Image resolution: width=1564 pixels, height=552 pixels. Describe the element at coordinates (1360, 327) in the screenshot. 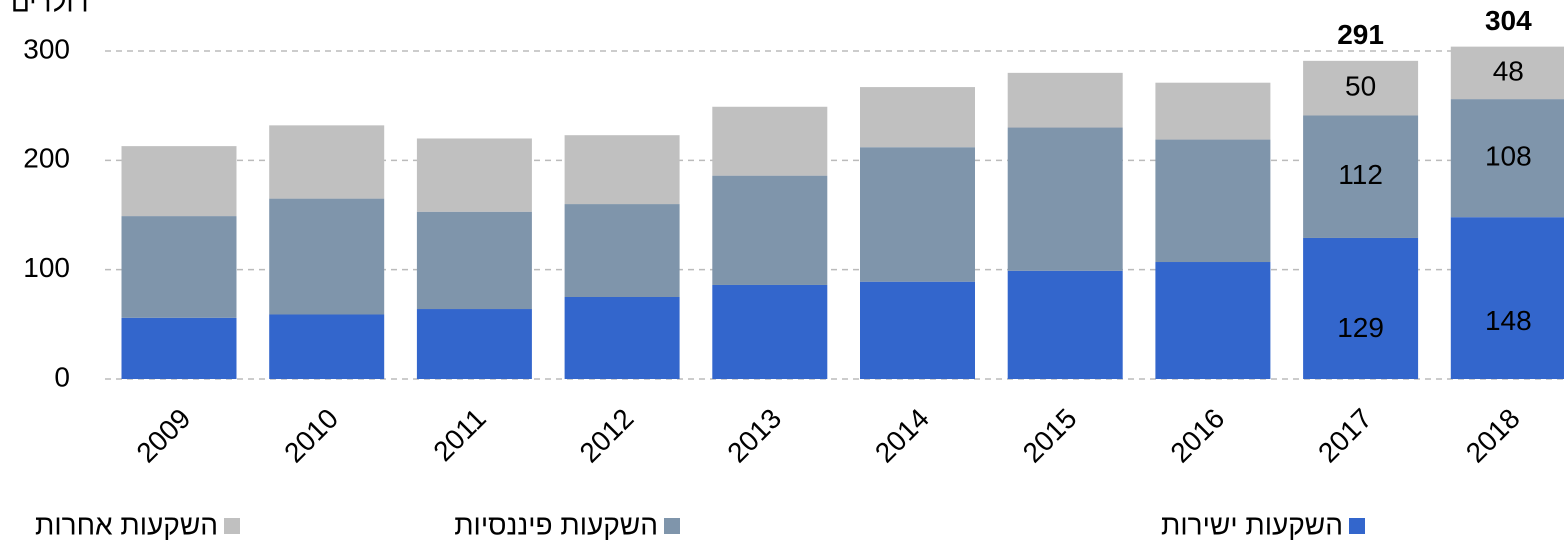

I see `data-label: 129` at that location.